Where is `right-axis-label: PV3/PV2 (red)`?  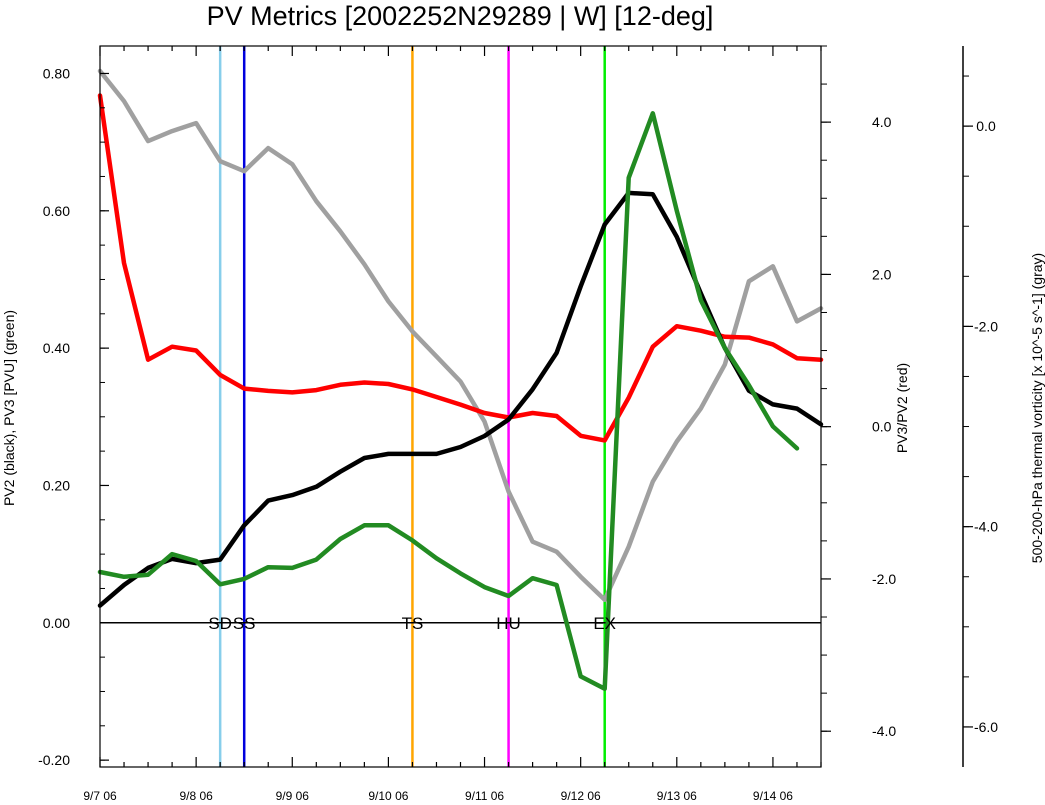 right-axis-label: PV3/PV2 (red) is located at coordinates (902, 408).